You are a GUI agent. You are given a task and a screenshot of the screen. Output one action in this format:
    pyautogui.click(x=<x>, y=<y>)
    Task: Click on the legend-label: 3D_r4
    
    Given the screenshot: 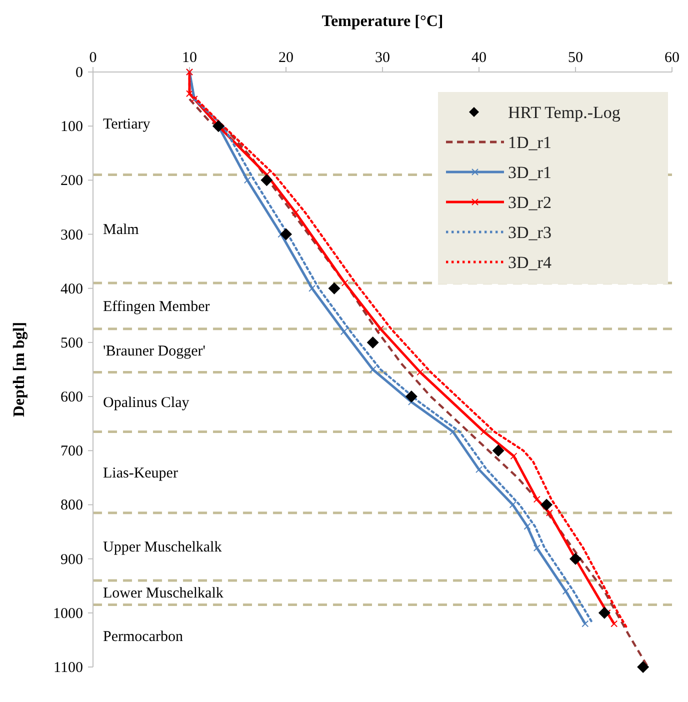 What is the action you would take?
    pyautogui.click(x=530, y=262)
    